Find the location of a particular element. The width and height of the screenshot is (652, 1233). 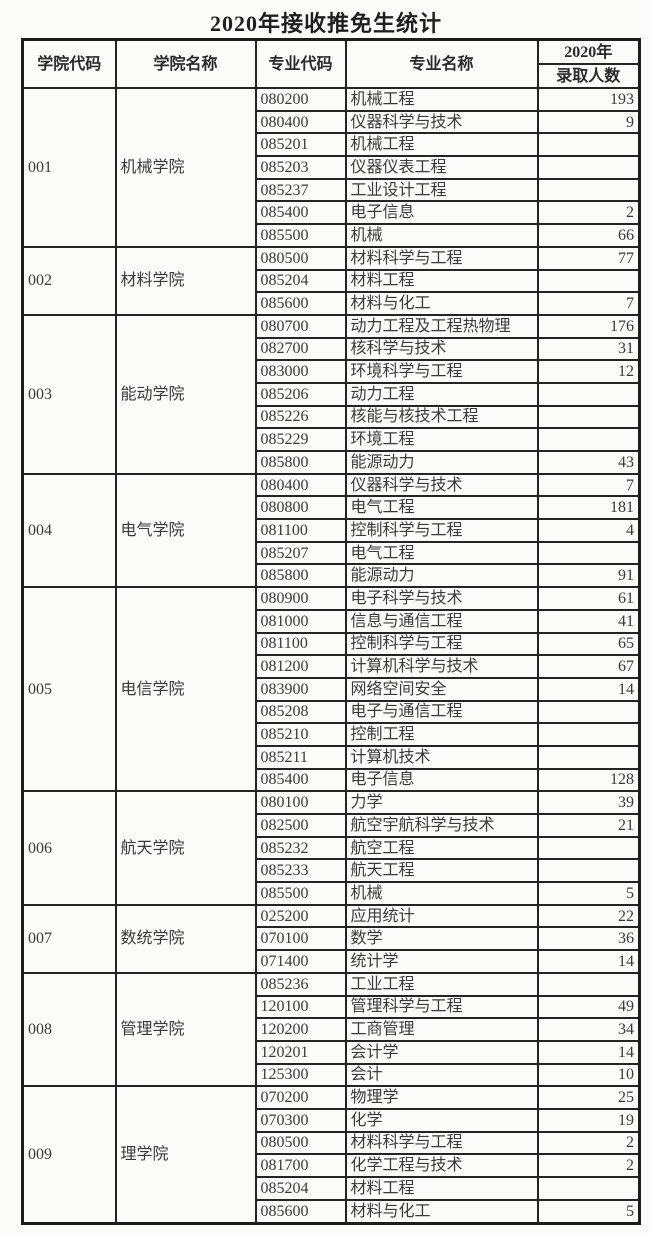

table-row: 007 数统学院 025200 应用统计 22 is located at coordinates (331, 938).